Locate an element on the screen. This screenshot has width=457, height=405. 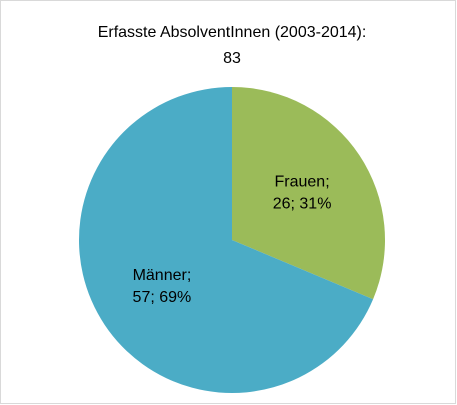
chart-title: Erfasste AbsolventInnen (2003-2014): is located at coordinates (232, 32).